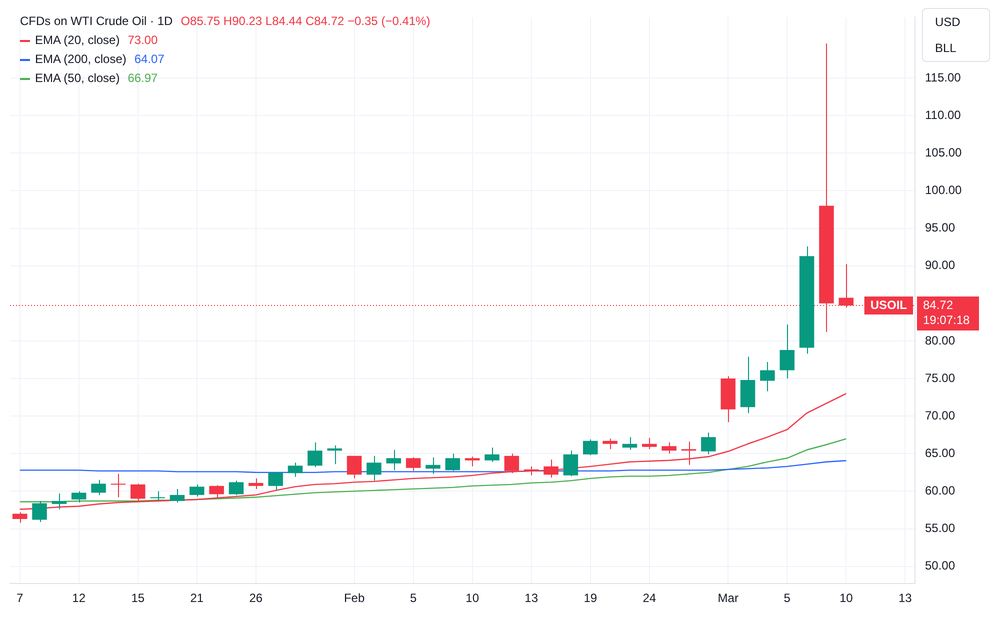 This screenshot has width=1000, height=618. I want to click on y-tick-label: 75.00, so click(940, 377).